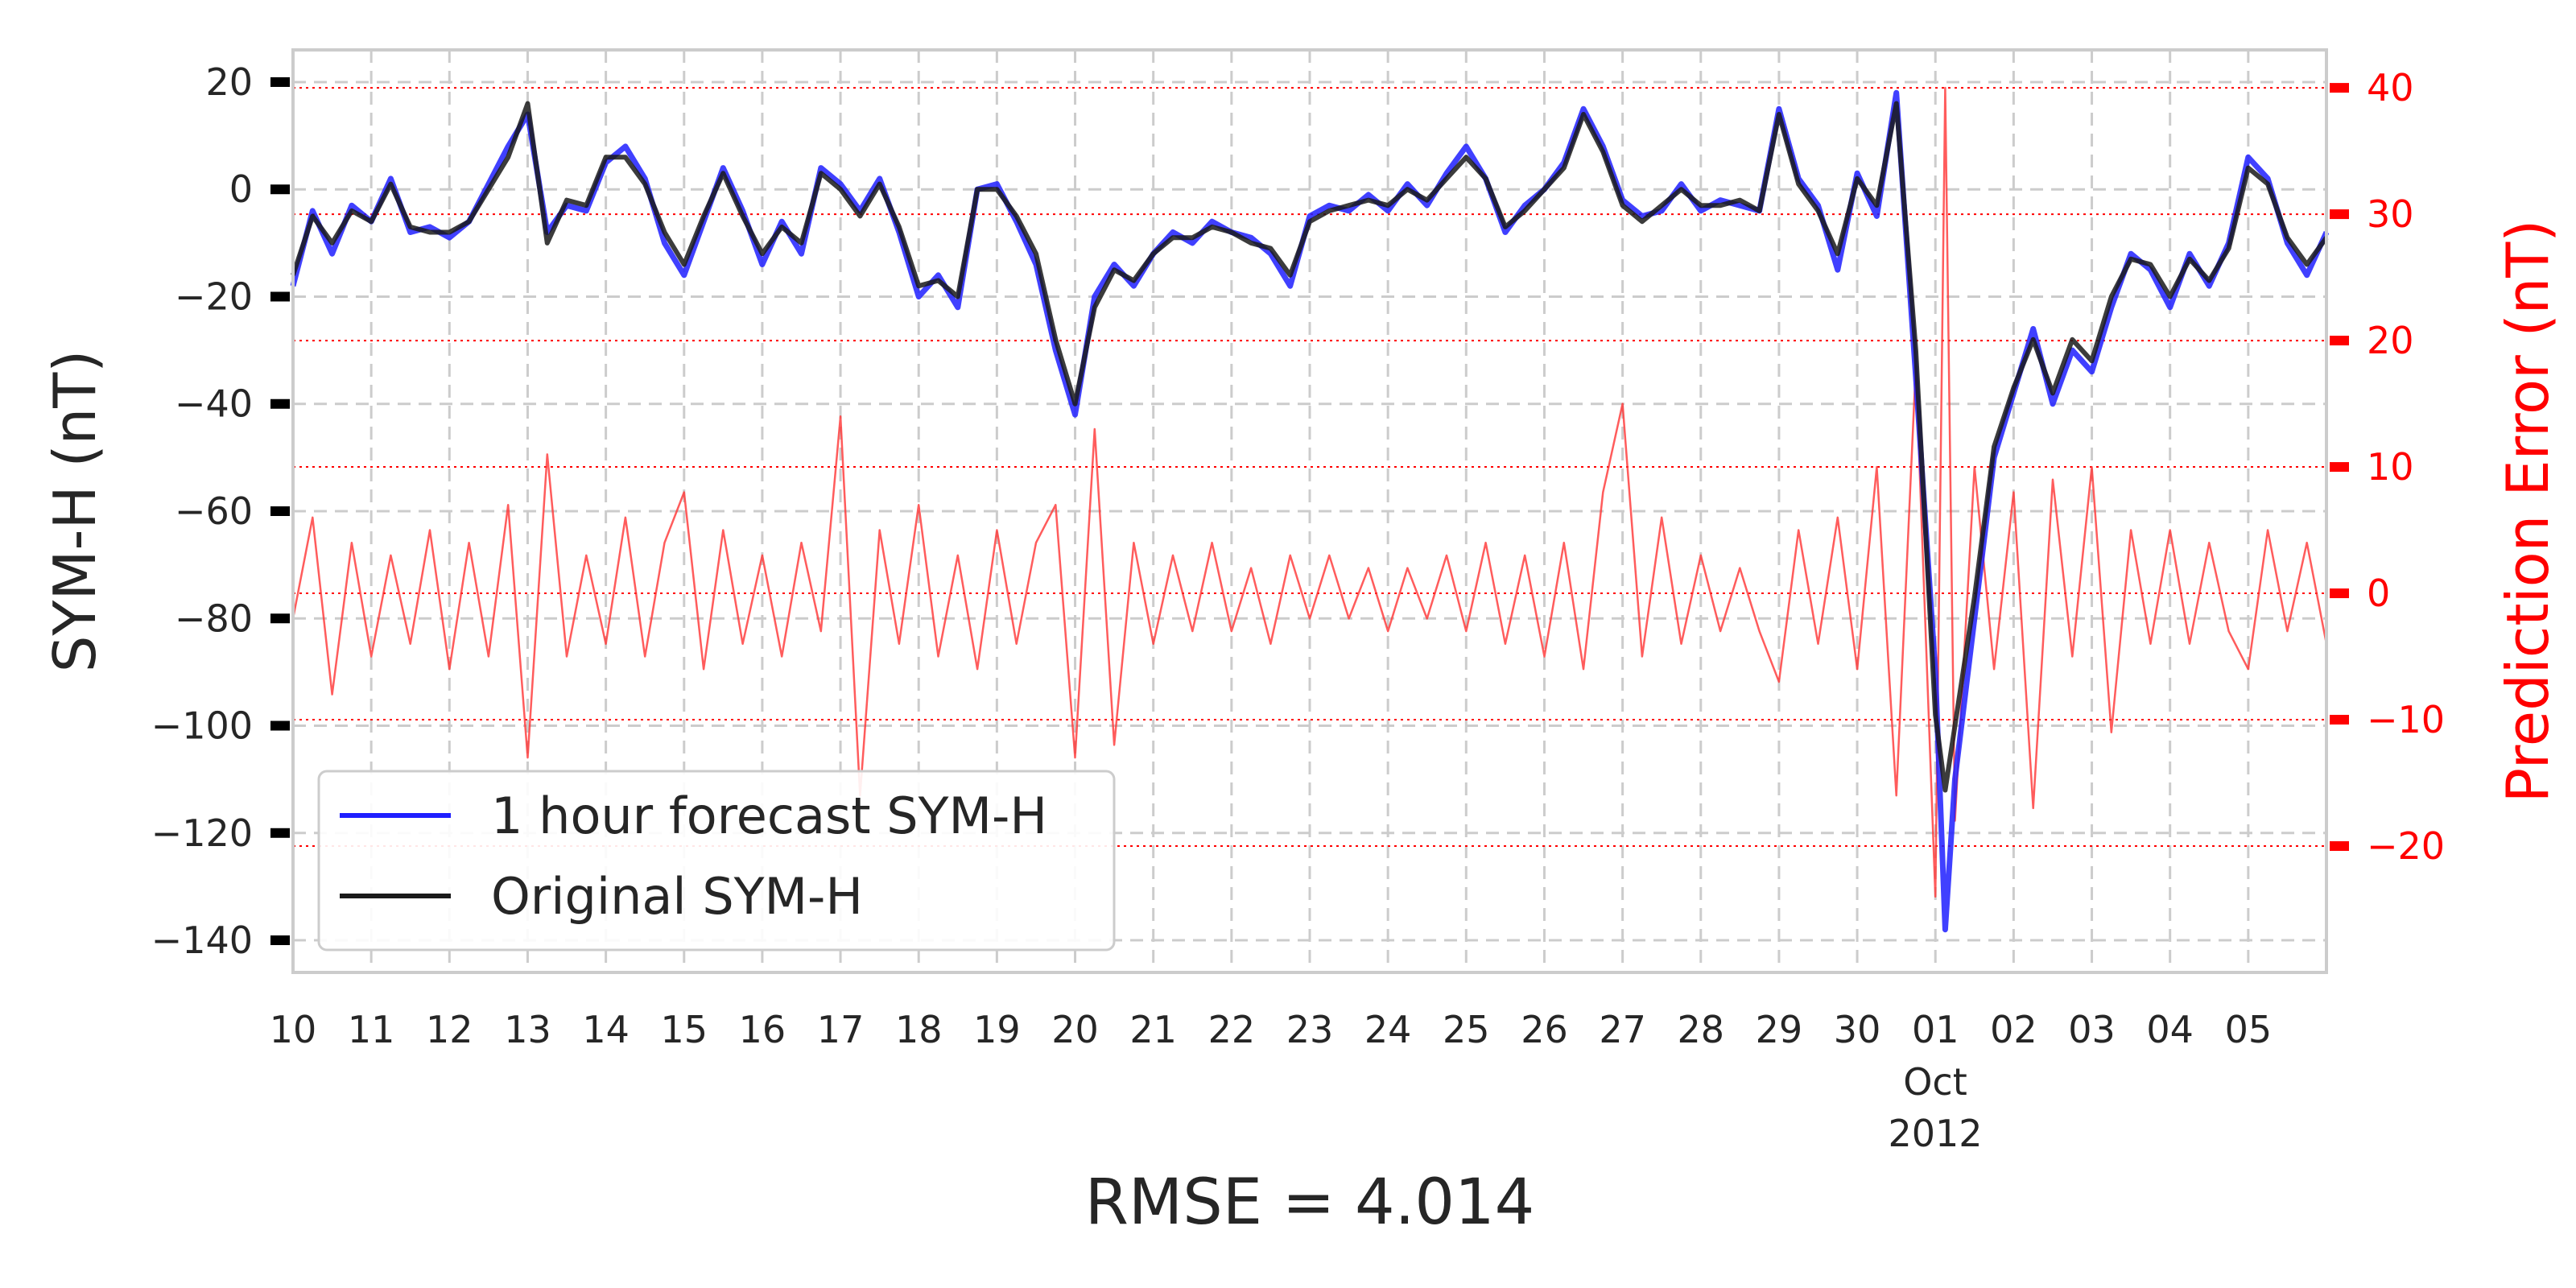 Image resolution: width=2576 pixels, height=1288 pixels. Describe the element at coordinates (1622, 1029) in the screenshot. I see `x-tick-label: 27` at that location.